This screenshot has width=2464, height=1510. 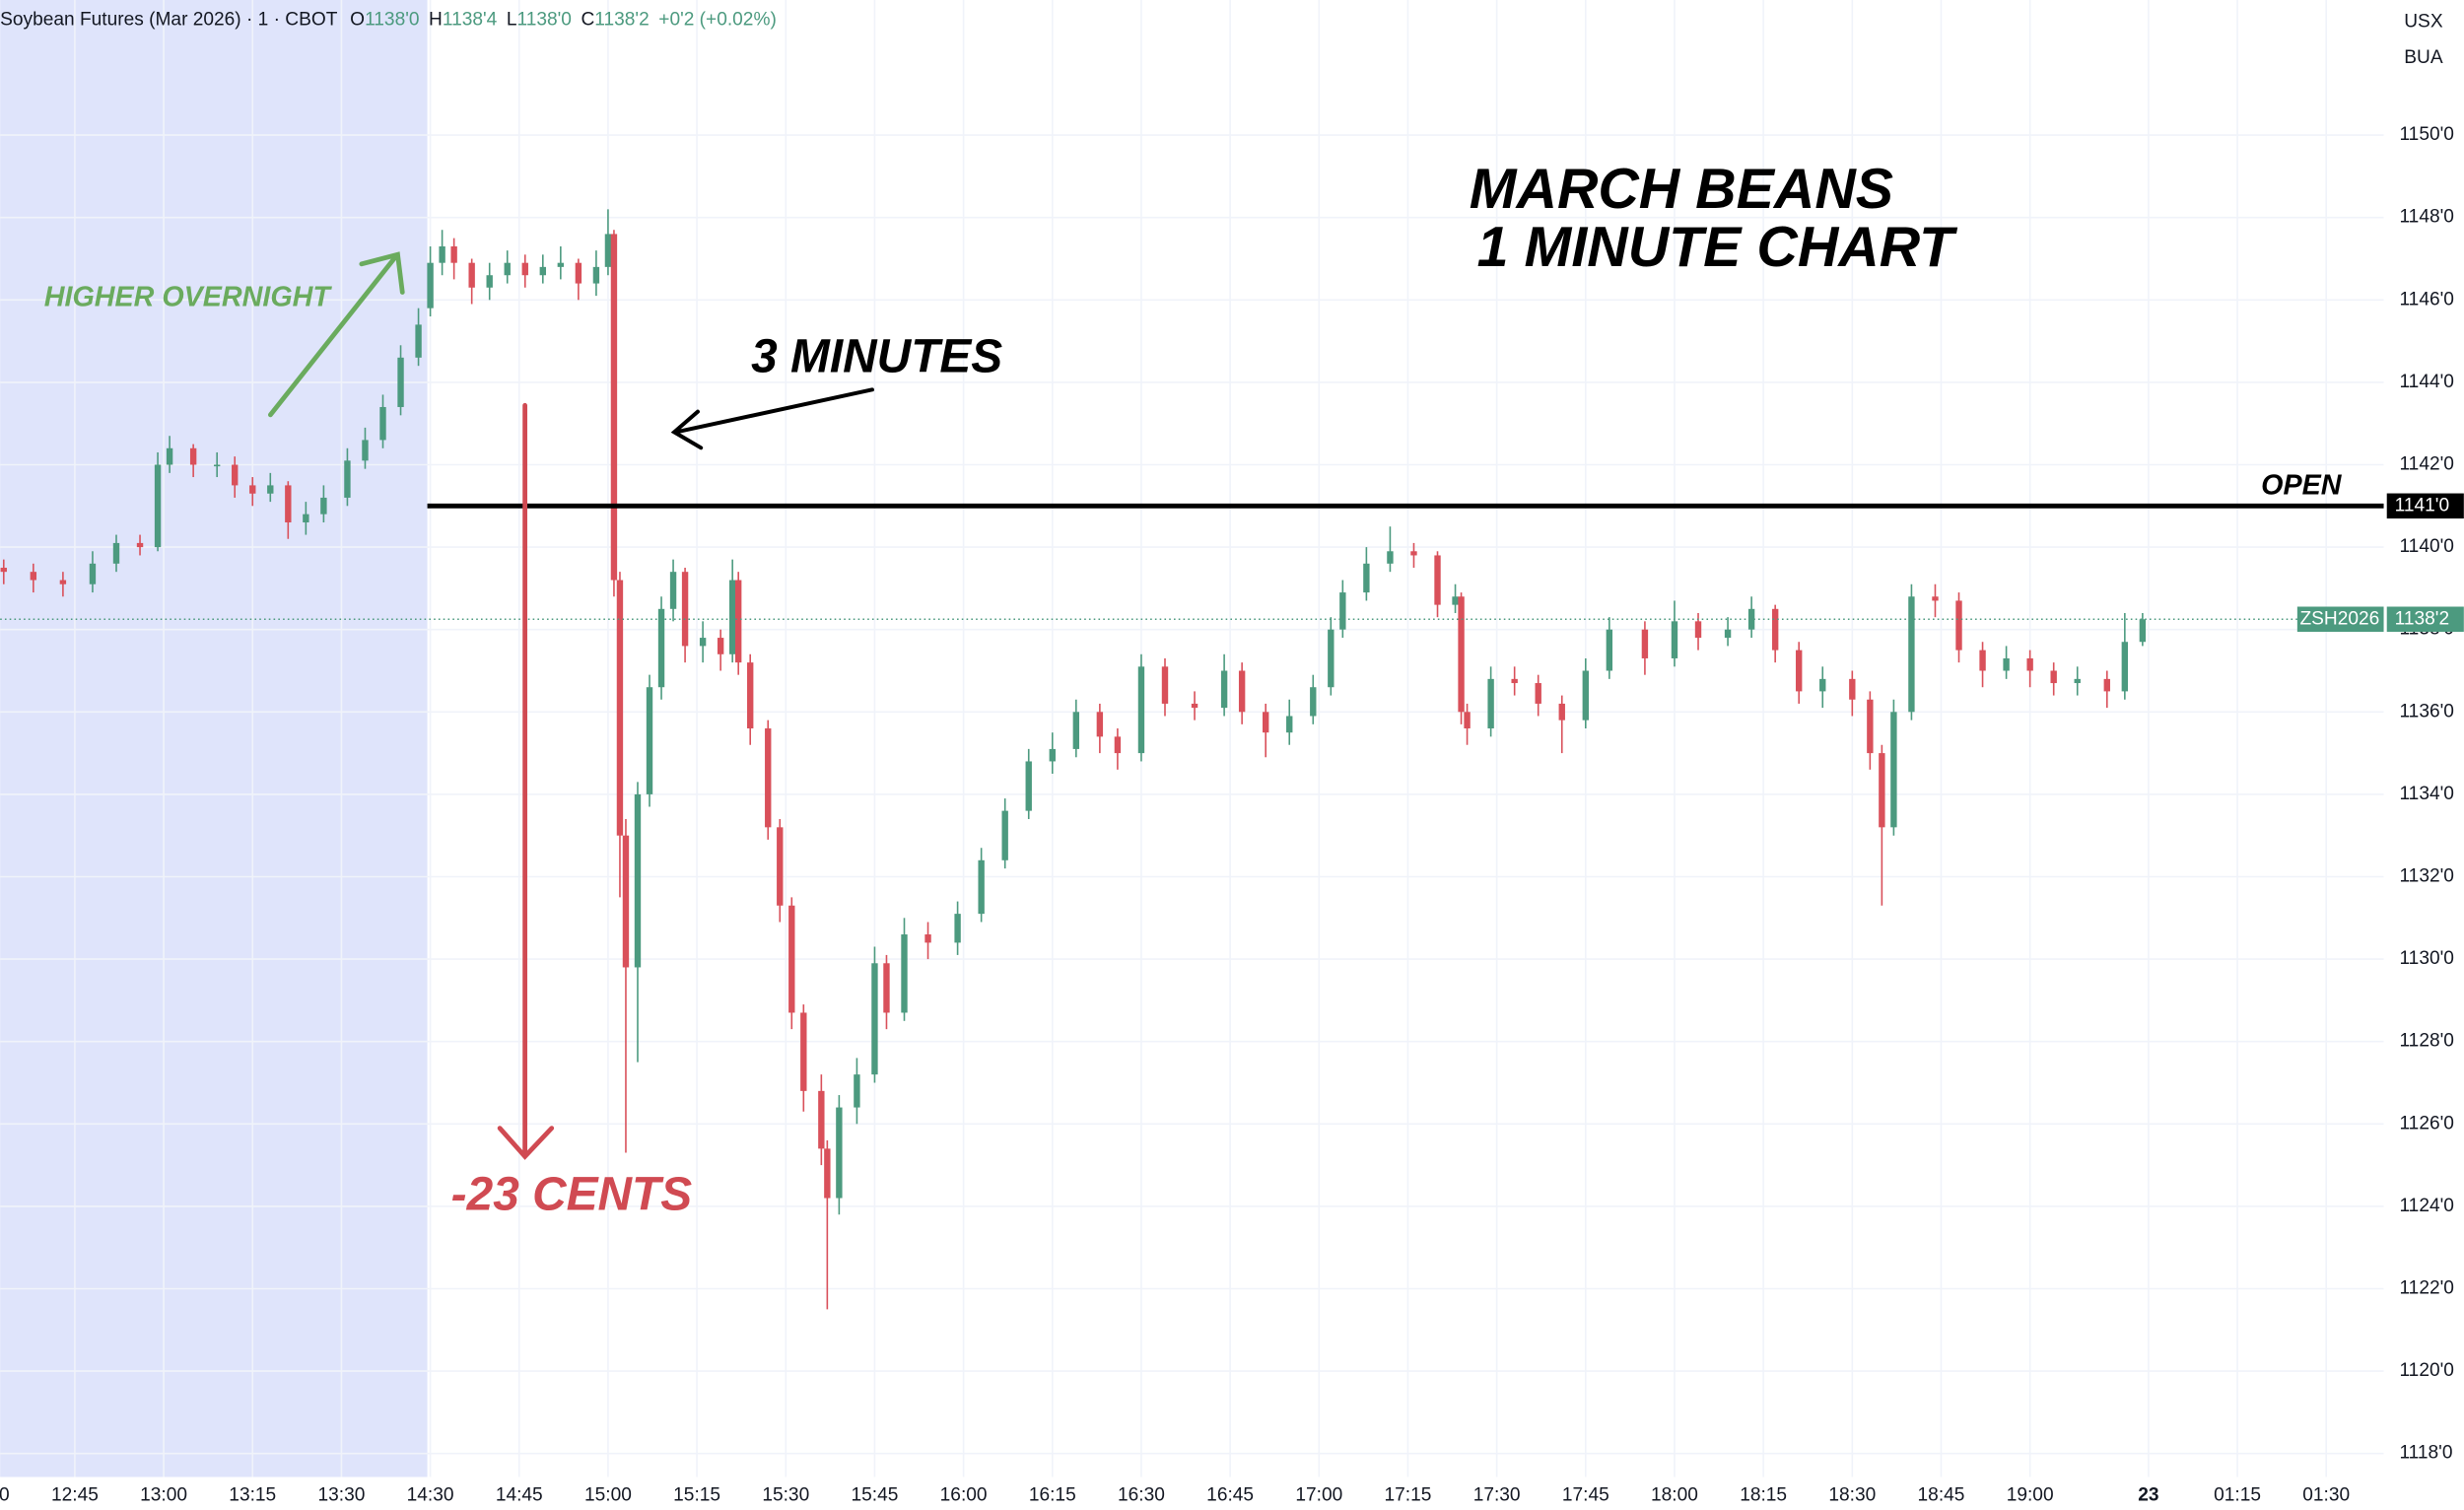 What do you see at coordinates (696, 1495) in the screenshot?
I see `x-tick-label: 15:15` at bounding box center [696, 1495].